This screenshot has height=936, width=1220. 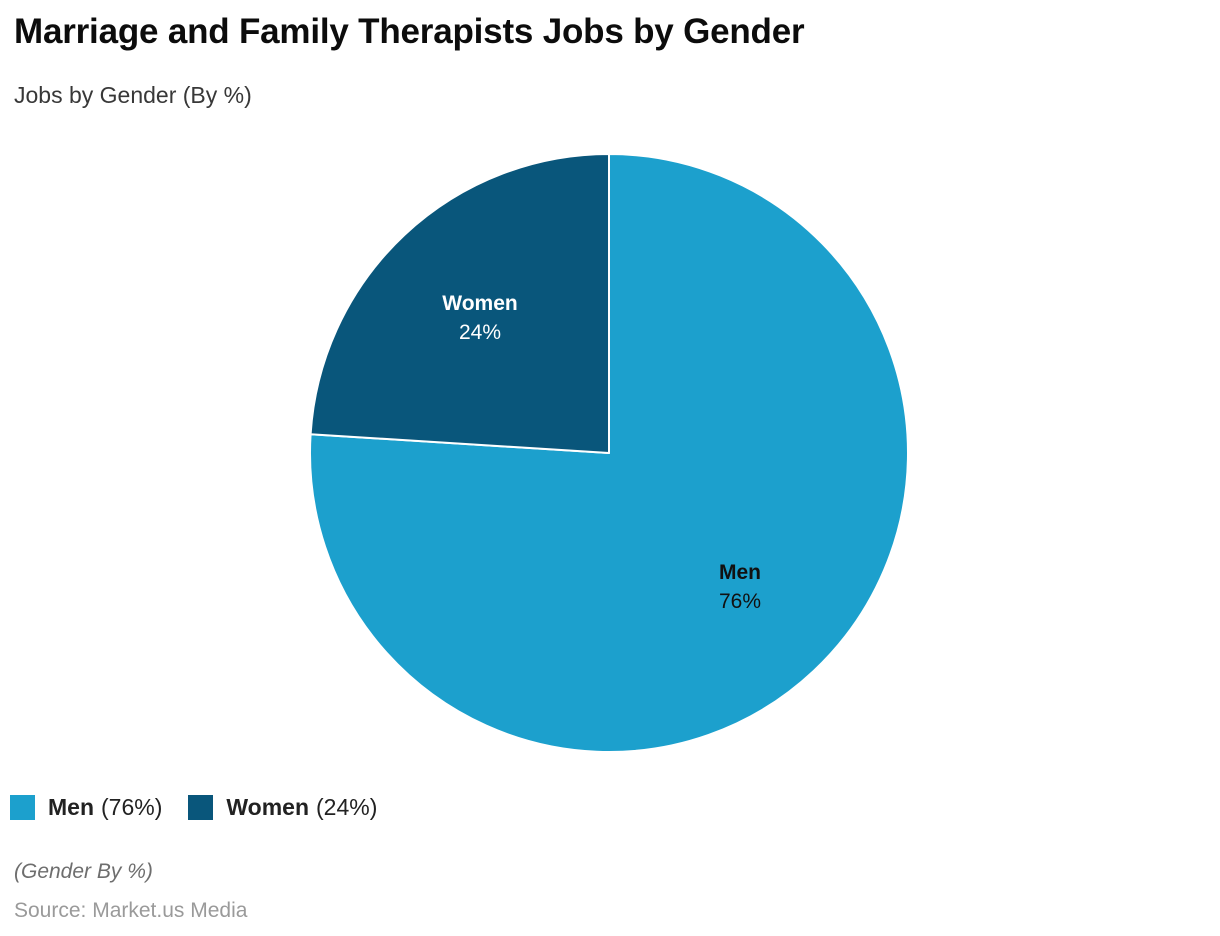 What do you see at coordinates (71, 807) in the screenshot?
I see `legend-label-men: Men` at bounding box center [71, 807].